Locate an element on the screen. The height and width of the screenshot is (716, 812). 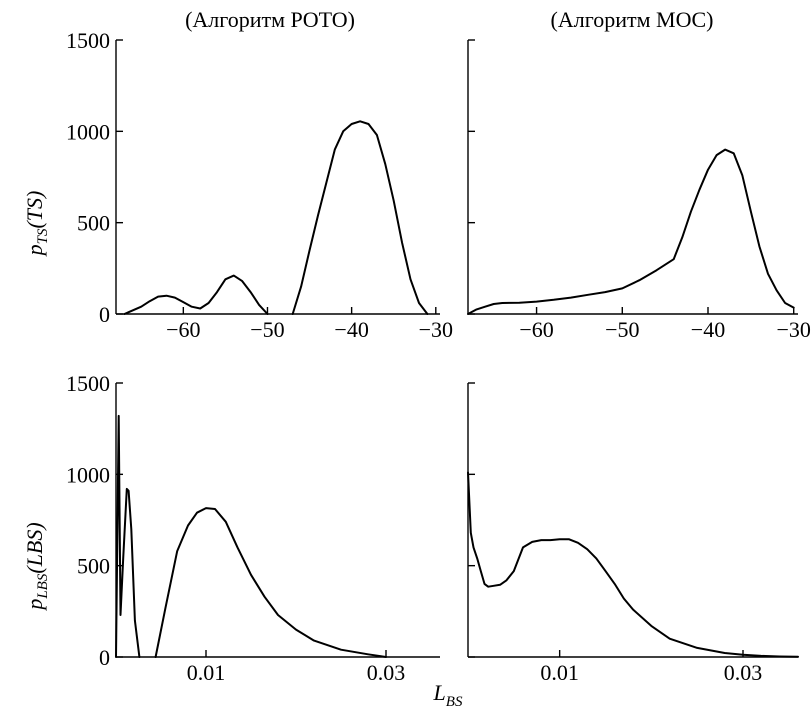
ylabel-top-main: p is located at coordinates (34, 250).